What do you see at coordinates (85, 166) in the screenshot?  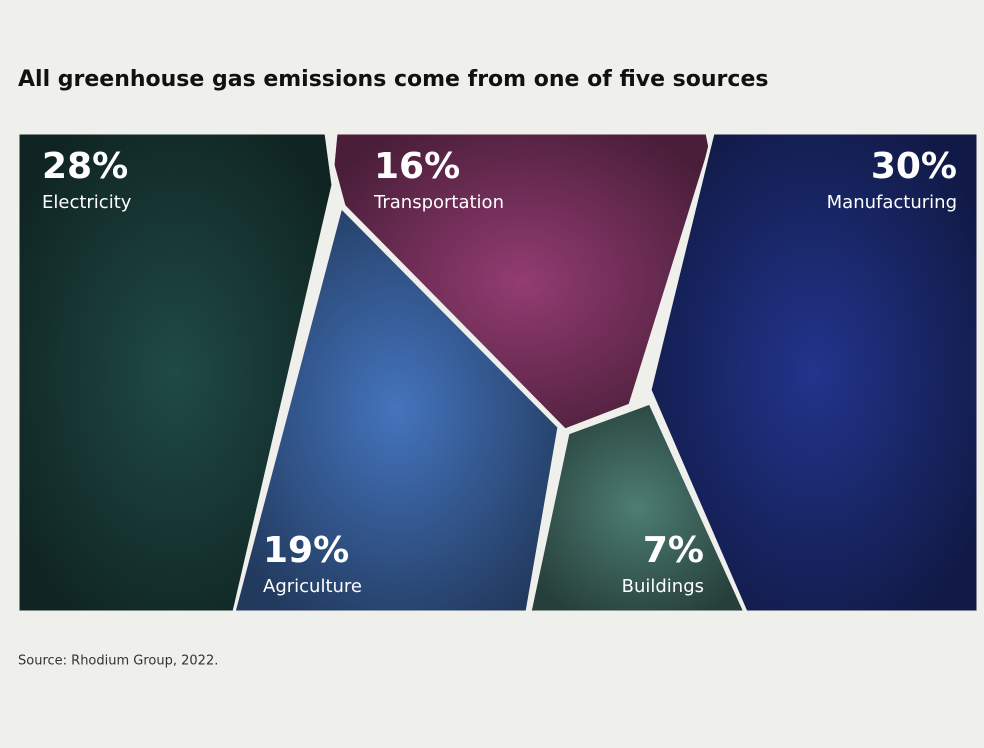 I see `value-label: 28%` at bounding box center [85, 166].